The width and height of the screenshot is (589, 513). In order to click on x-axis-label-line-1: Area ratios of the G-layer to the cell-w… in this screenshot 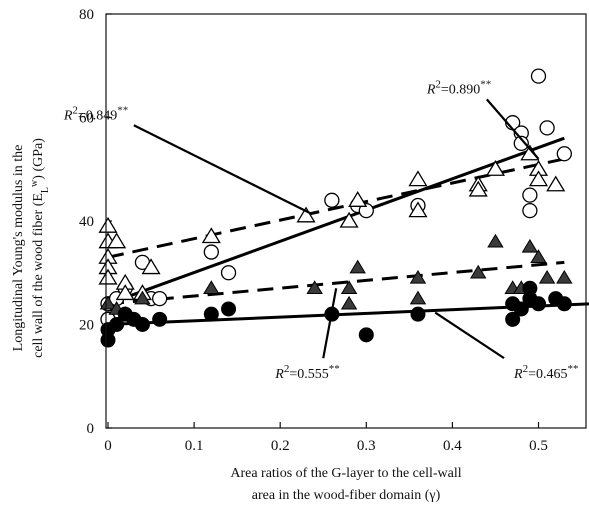, I will do `click(345, 473)`.